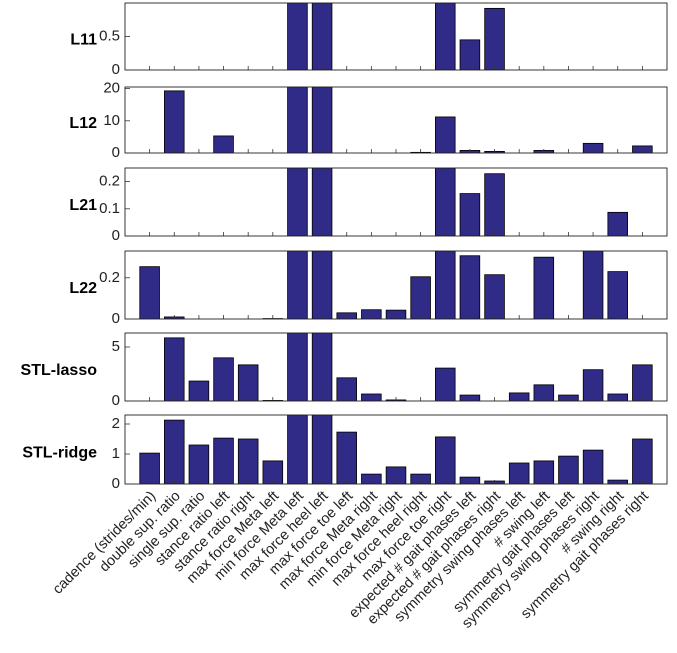 This screenshot has height=653, width=677. What do you see at coordinates (116, 453) in the screenshot?
I see `y-tick-label: 1` at bounding box center [116, 453].